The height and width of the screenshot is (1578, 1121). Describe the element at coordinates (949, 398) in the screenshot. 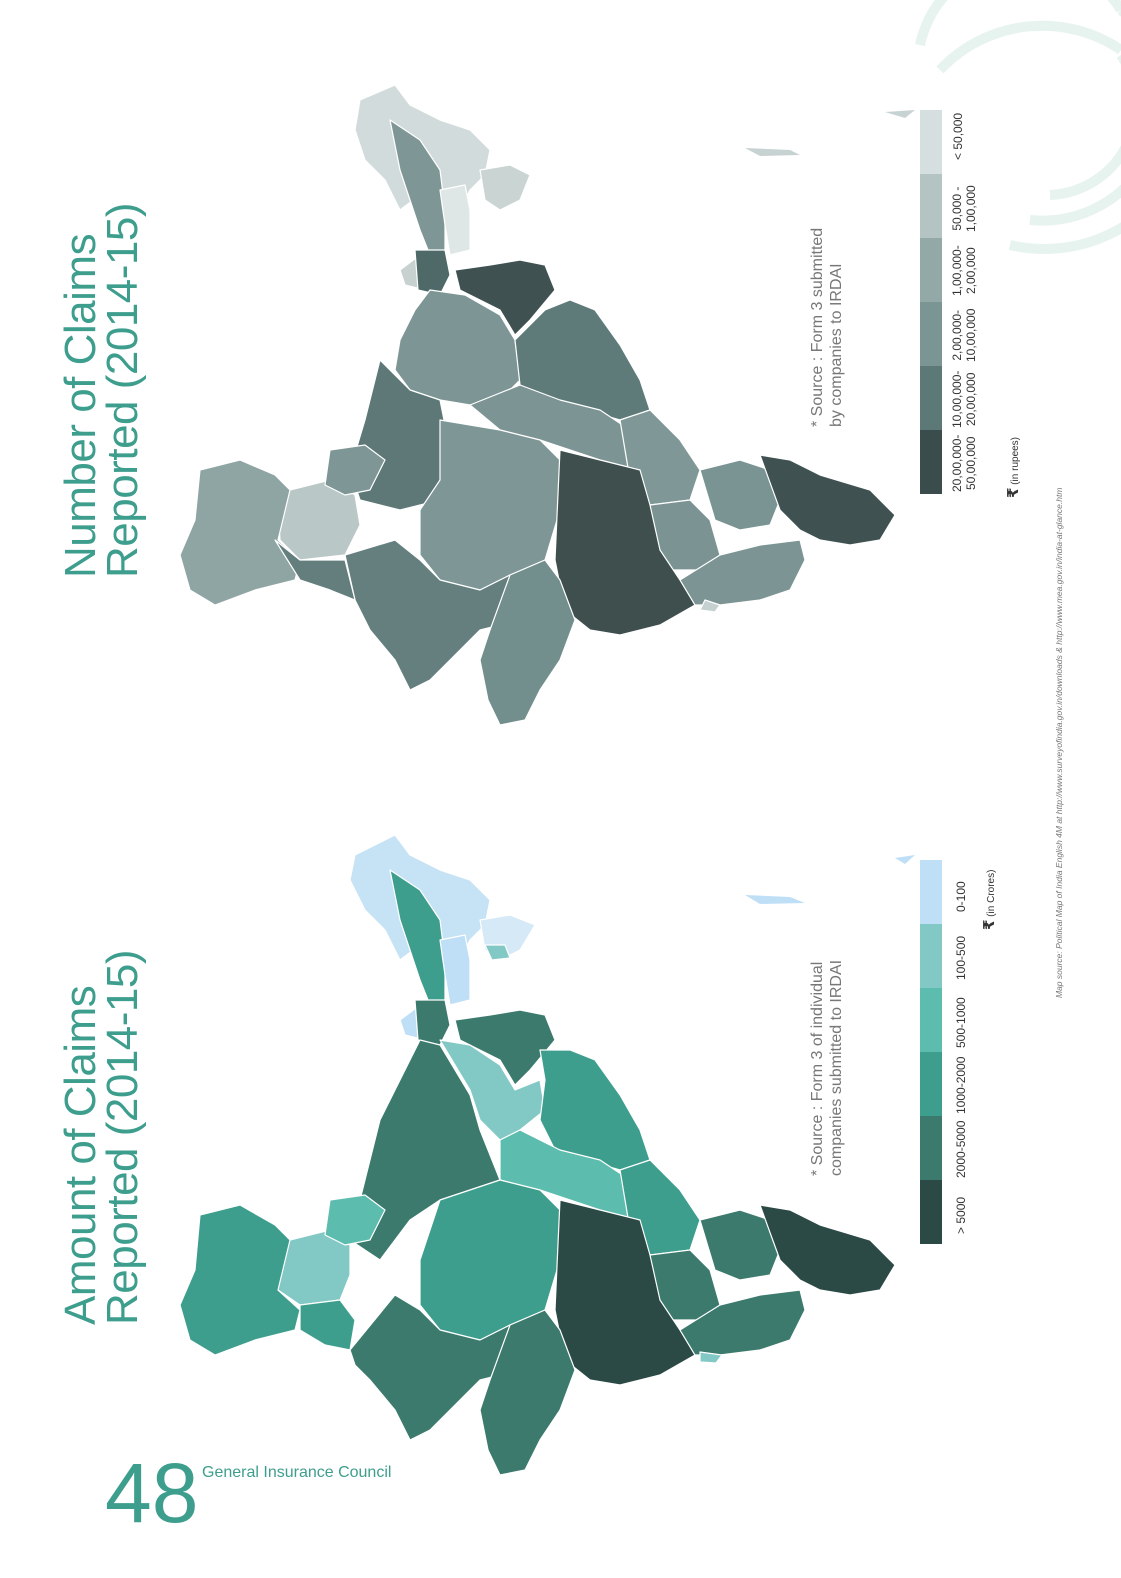

I see `legend-swatch-count-1: 10,00,000- 20,00,000` at that location.